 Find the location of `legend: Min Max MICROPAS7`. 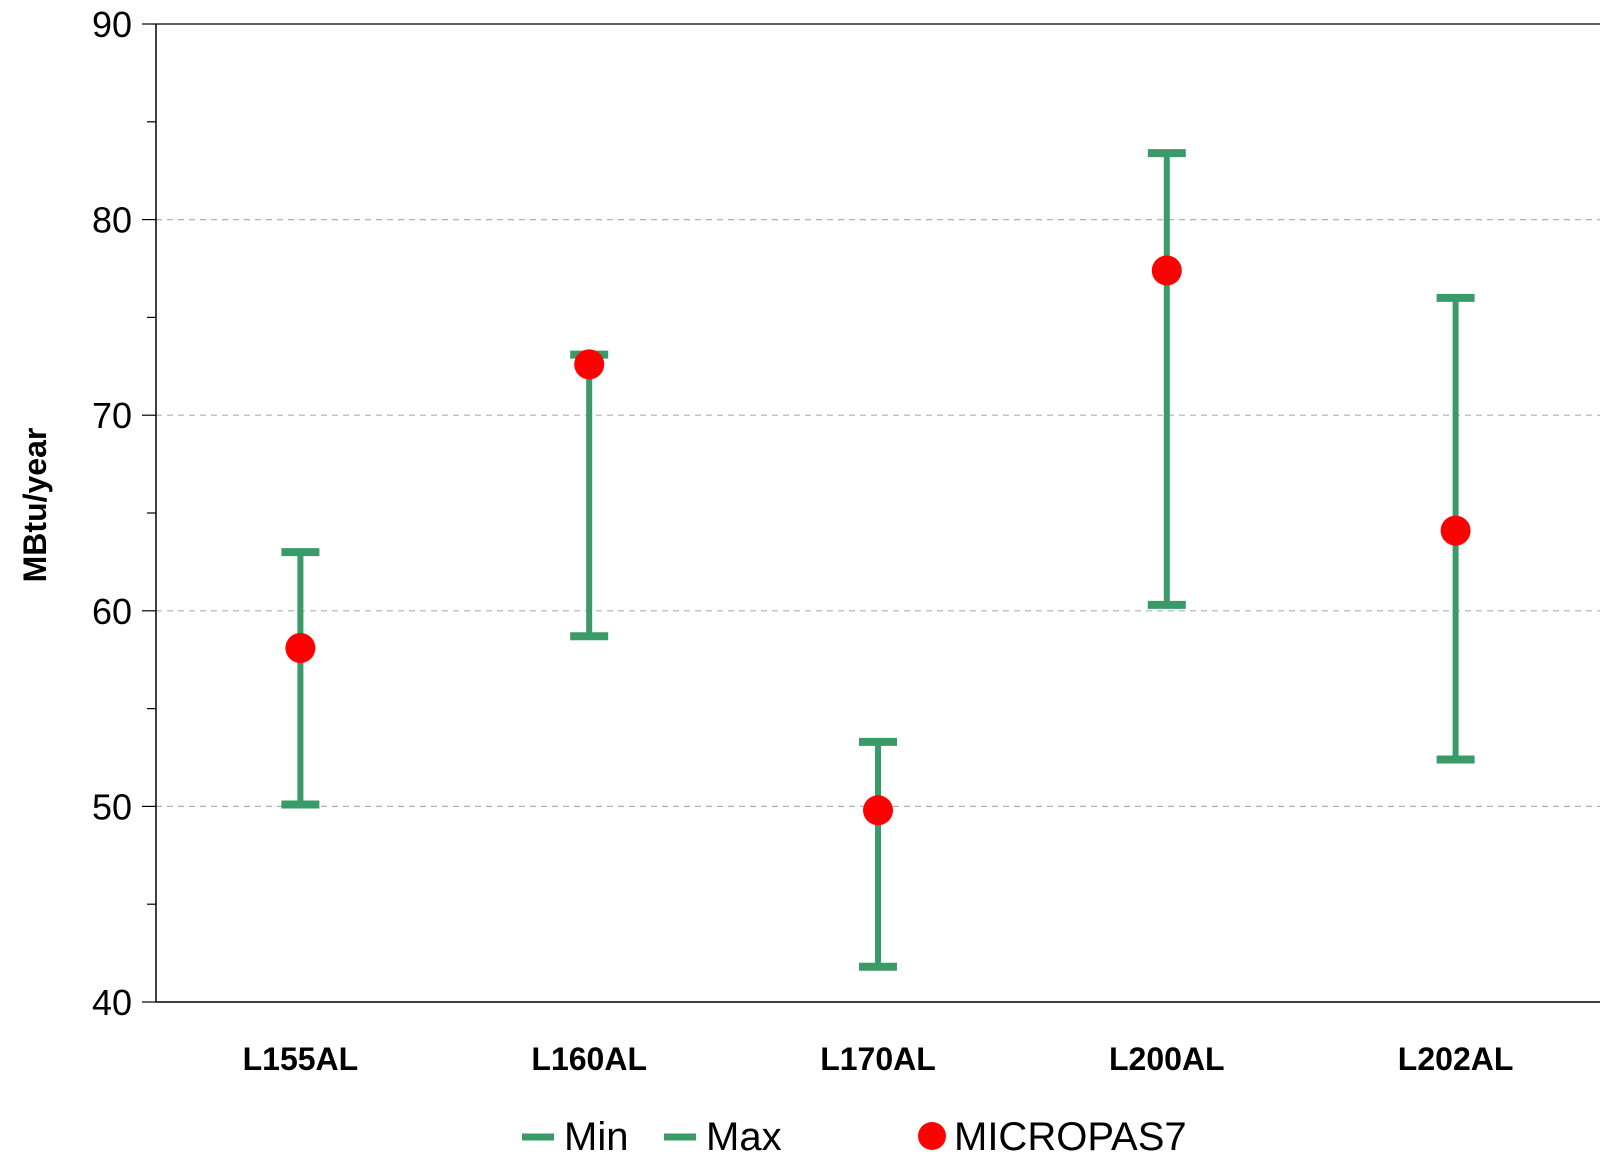

legend: Min Max MICROPAS7 is located at coordinates (854, 1137).